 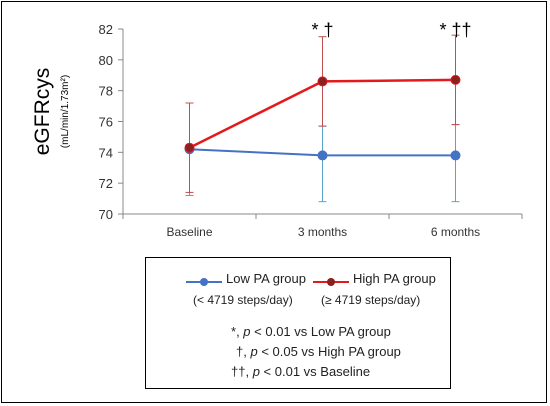 What do you see at coordinates (189, 232) in the screenshot?
I see `x-tick-label: Baseline` at bounding box center [189, 232].